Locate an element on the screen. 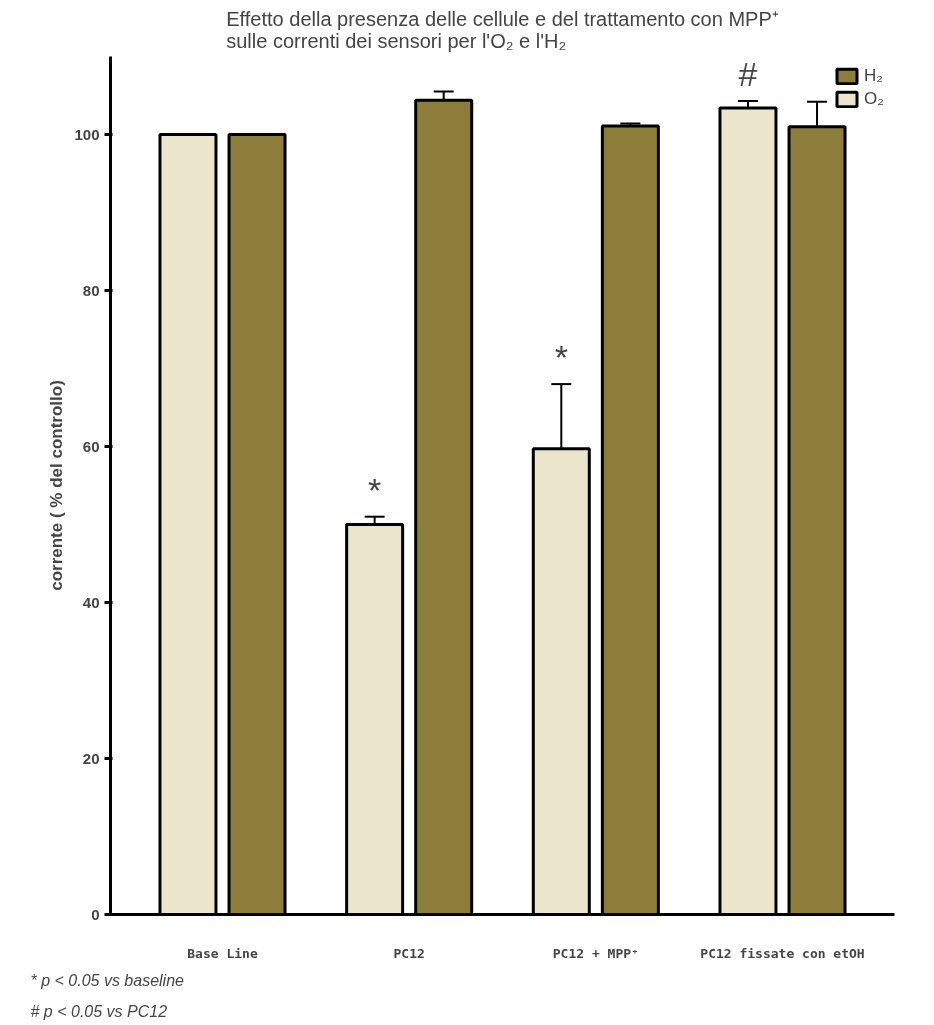 The height and width of the screenshot is (1025, 934). x-tick-label: PC12 fissate con etOH is located at coordinates (782, 953).